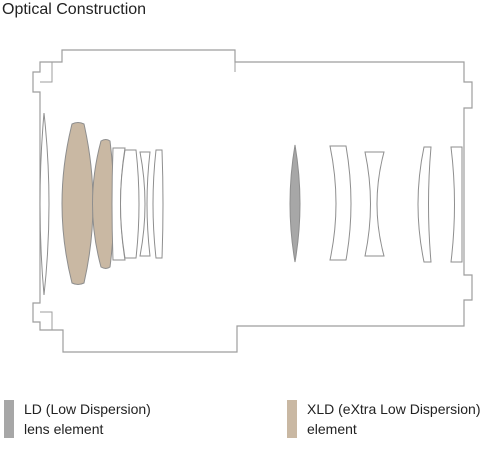 Image resolution: width=500 pixels, height=451 pixels. What do you see at coordinates (46, 320) in the screenshot?
I see `barrel-detail-front-bottom` at bounding box center [46, 320].